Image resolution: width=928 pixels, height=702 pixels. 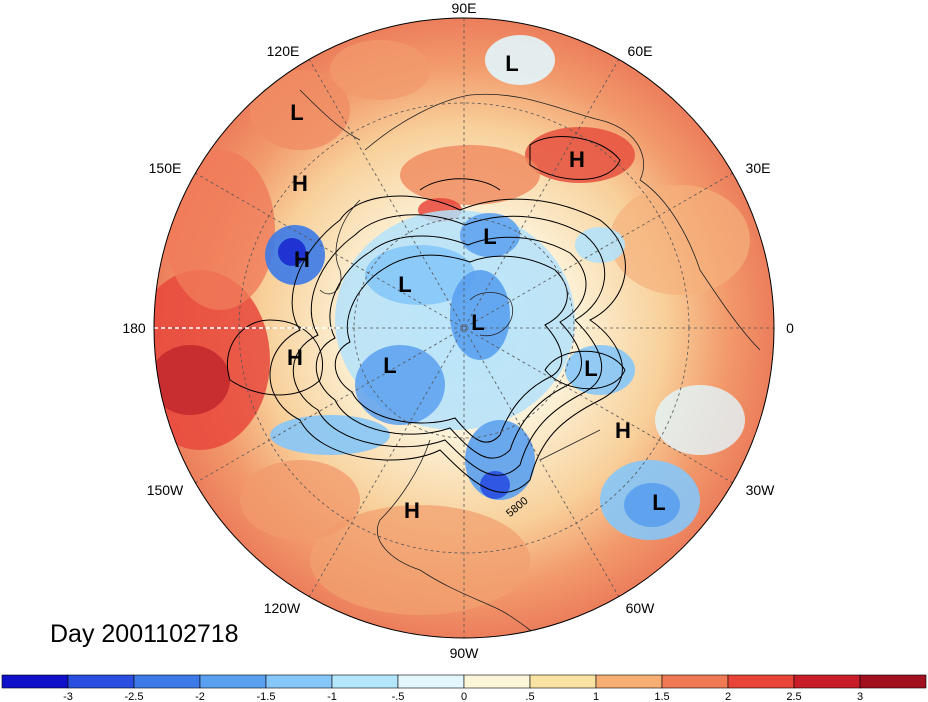 What do you see at coordinates (134, 328) in the screenshot?
I see `lon-label-180: 180` at bounding box center [134, 328].